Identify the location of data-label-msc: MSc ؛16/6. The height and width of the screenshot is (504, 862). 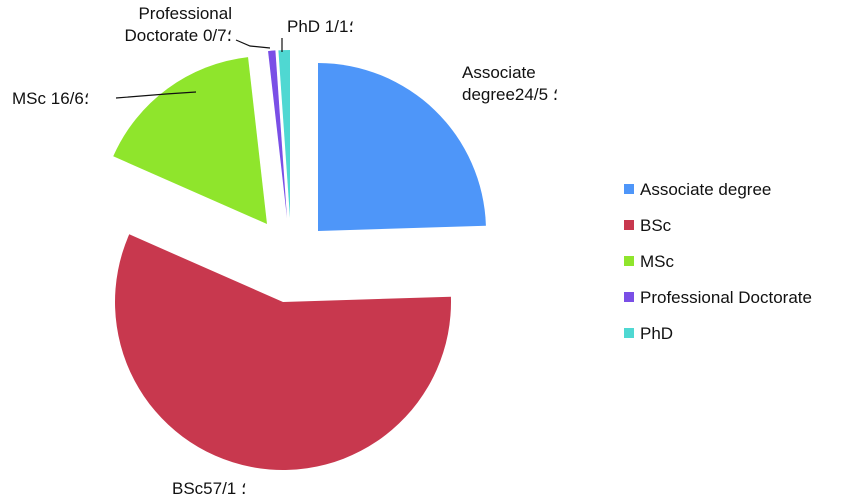
(50, 98).